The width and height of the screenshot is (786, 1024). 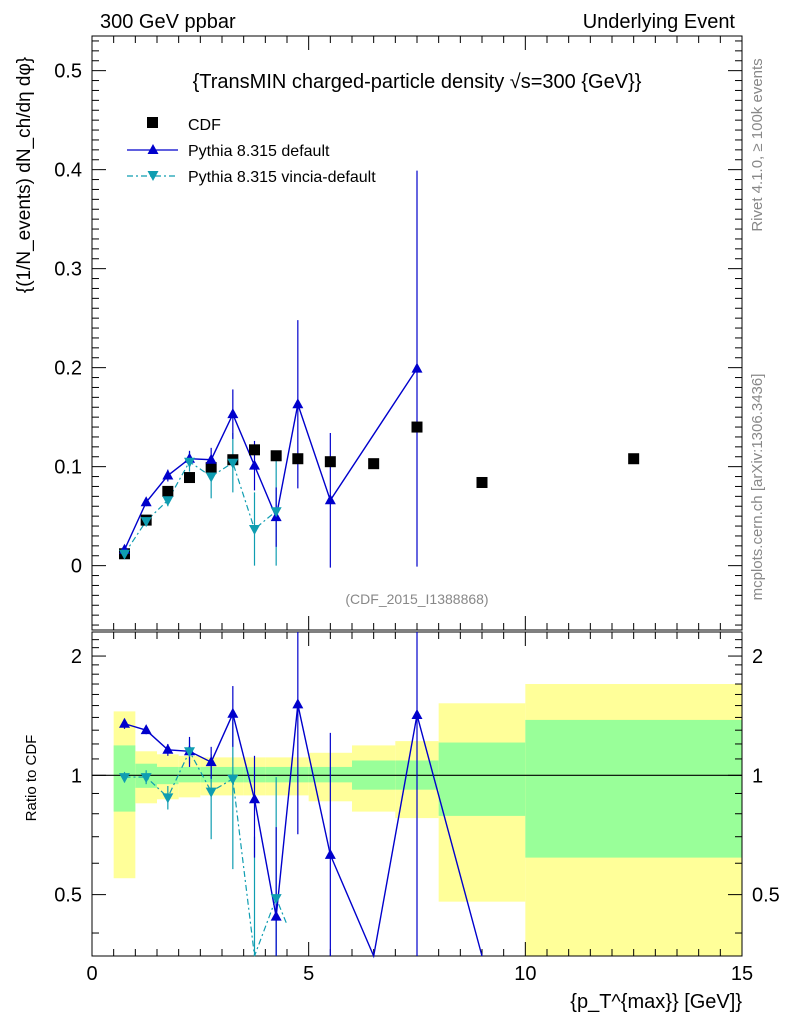 What do you see at coordinates (416, 599) in the screenshot?
I see `chart-watermark: (CDF_2015_I1388868)` at bounding box center [416, 599].